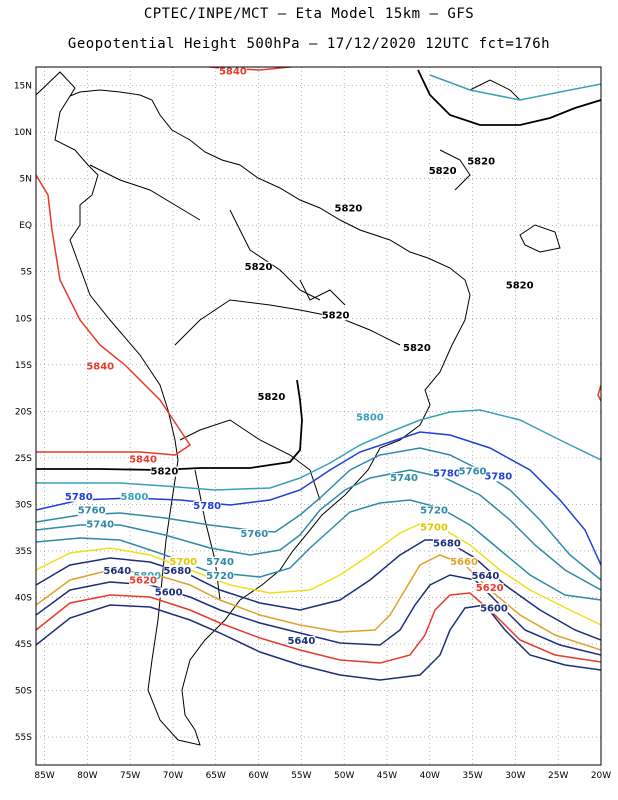 The height and width of the screenshot is (800, 618). Describe the element at coordinates (23, 692) in the screenshot. I see `lat-tick-label: 50S` at that location.